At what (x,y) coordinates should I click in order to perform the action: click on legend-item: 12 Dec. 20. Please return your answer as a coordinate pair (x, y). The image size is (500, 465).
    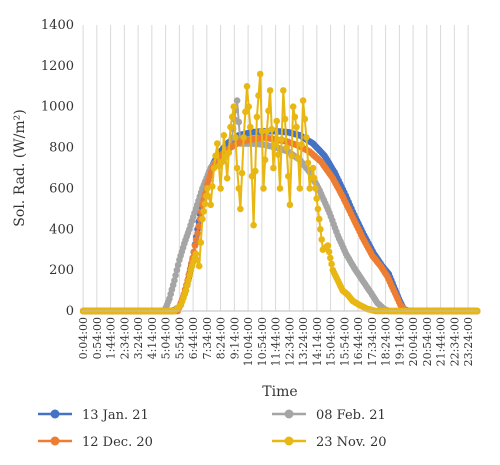
    Looking at the image, I should click on (95, 442).